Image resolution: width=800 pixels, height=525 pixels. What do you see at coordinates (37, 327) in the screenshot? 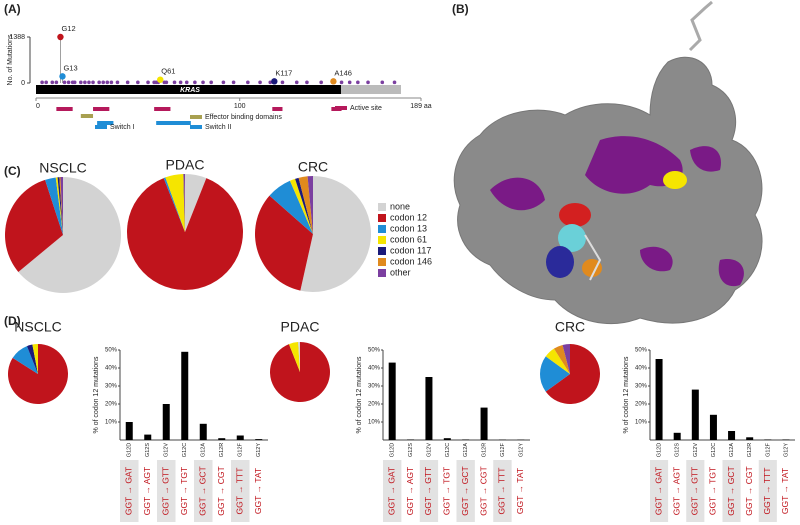
I see `chart-title: NSCLC` at bounding box center [37, 327].